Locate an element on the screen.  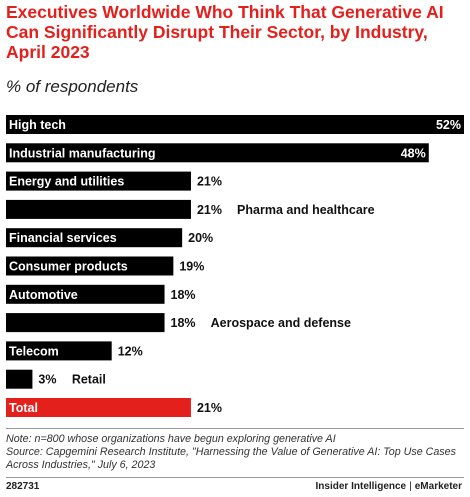
chart-id: 282731 is located at coordinates (23, 486).